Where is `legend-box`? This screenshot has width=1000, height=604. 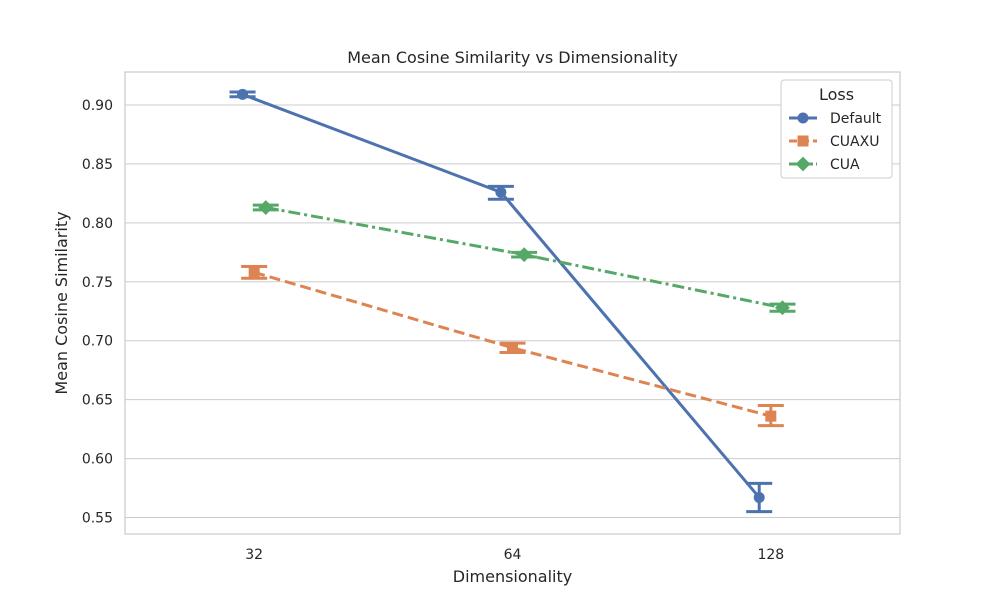
legend-box is located at coordinates (836, 129).